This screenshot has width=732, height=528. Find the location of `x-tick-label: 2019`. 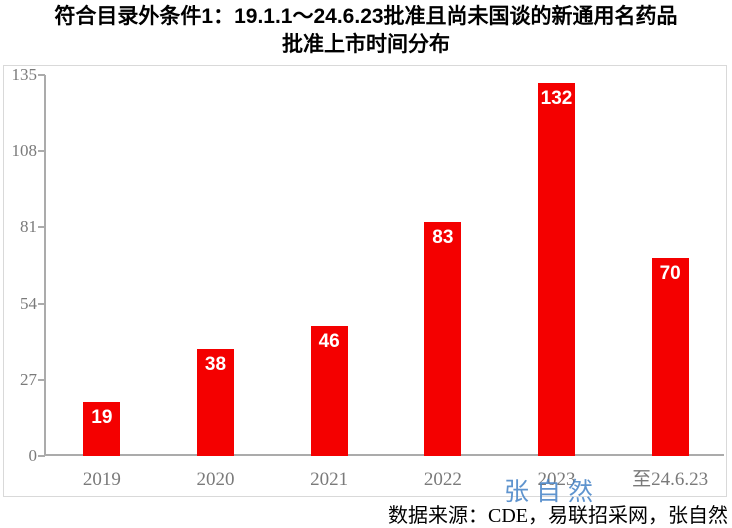

x-tick-label: 2019 is located at coordinates (101, 479).